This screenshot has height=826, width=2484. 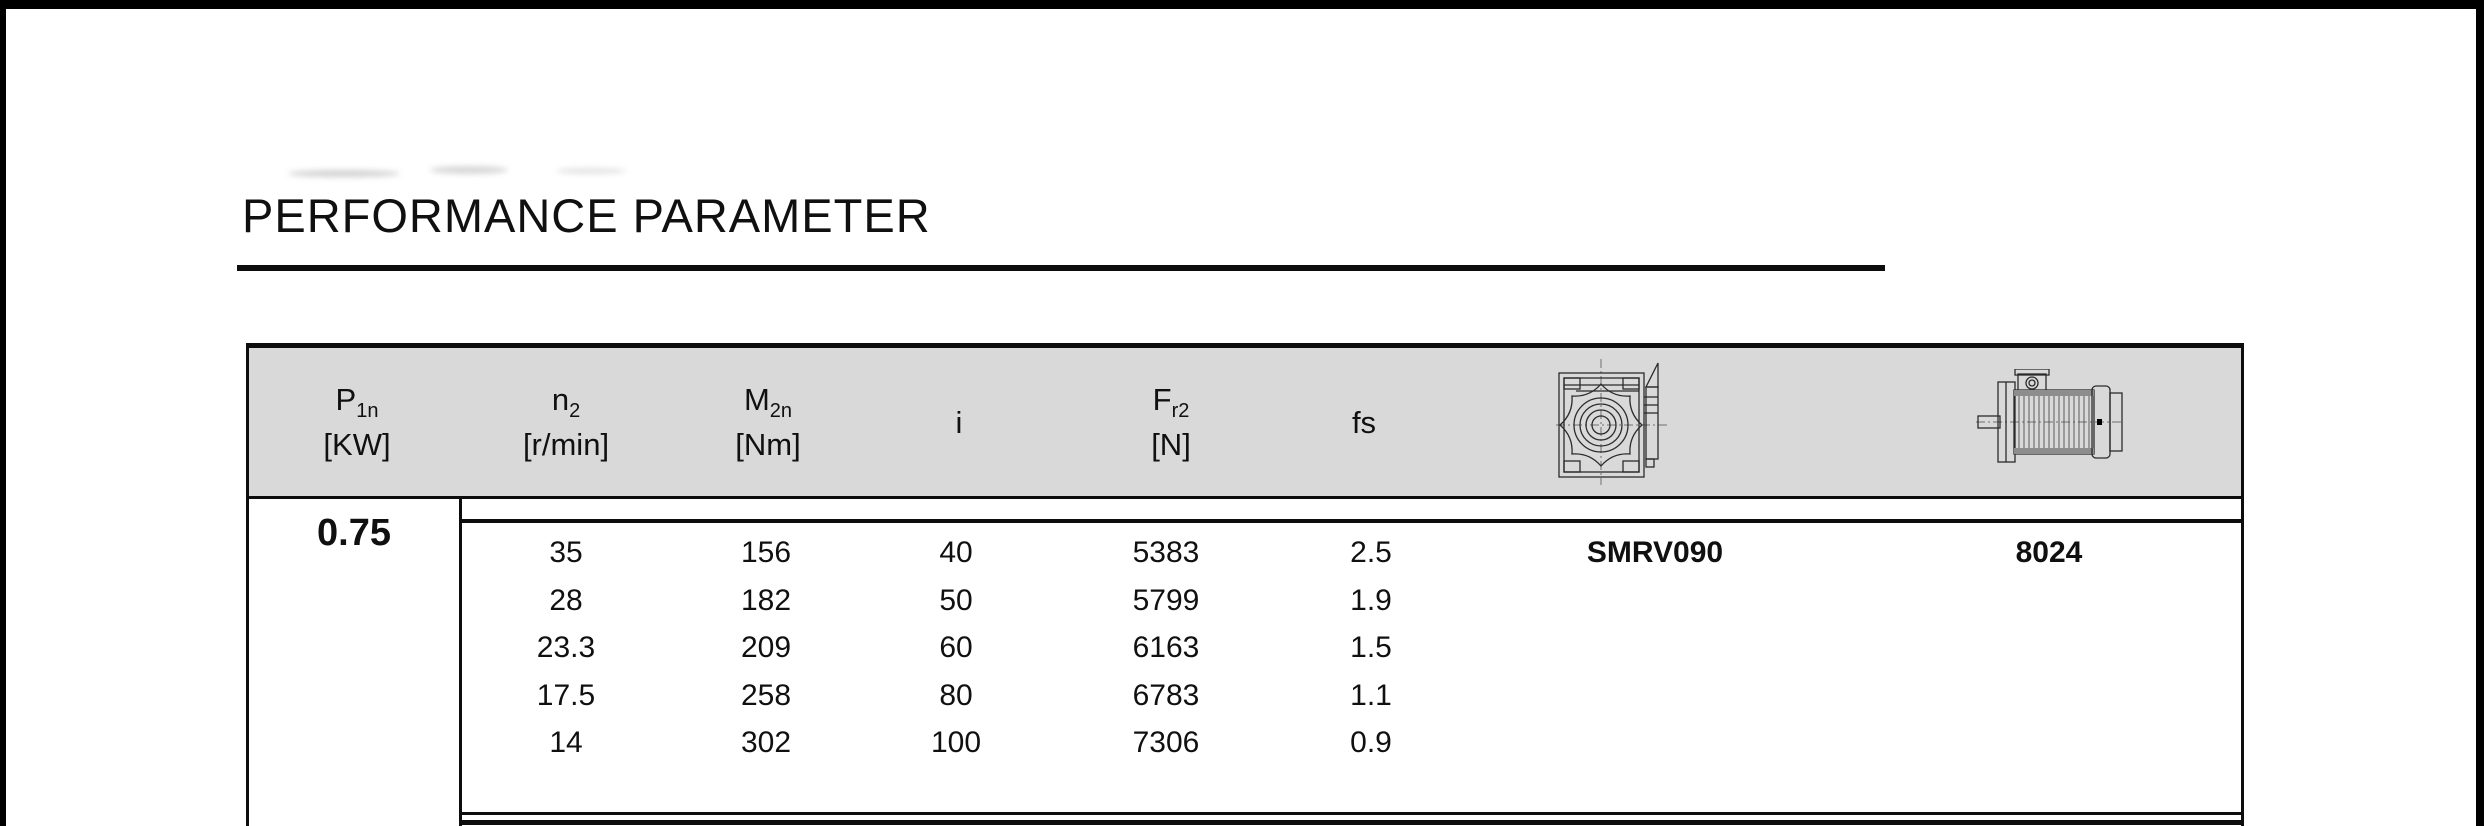 What do you see at coordinates (1245, 497) in the screenshot?
I see `header-bottom-border` at bounding box center [1245, 497].